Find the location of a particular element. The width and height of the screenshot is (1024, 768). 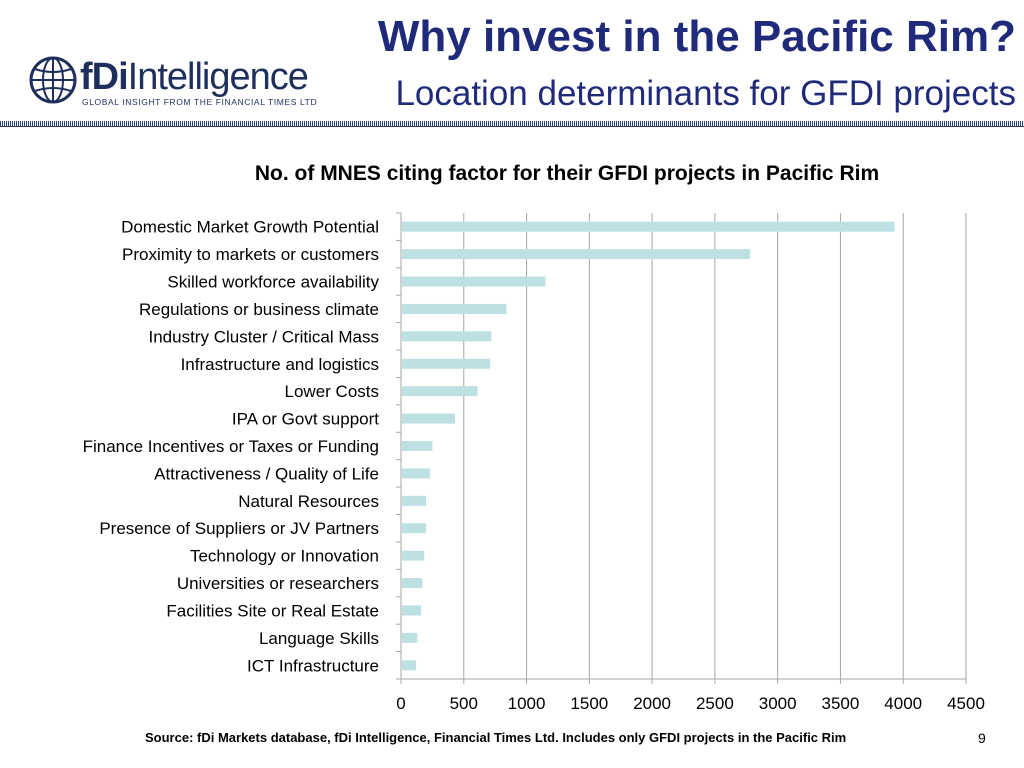

category-label: Proximity to markets or customers is located at coordinates (250, 254).